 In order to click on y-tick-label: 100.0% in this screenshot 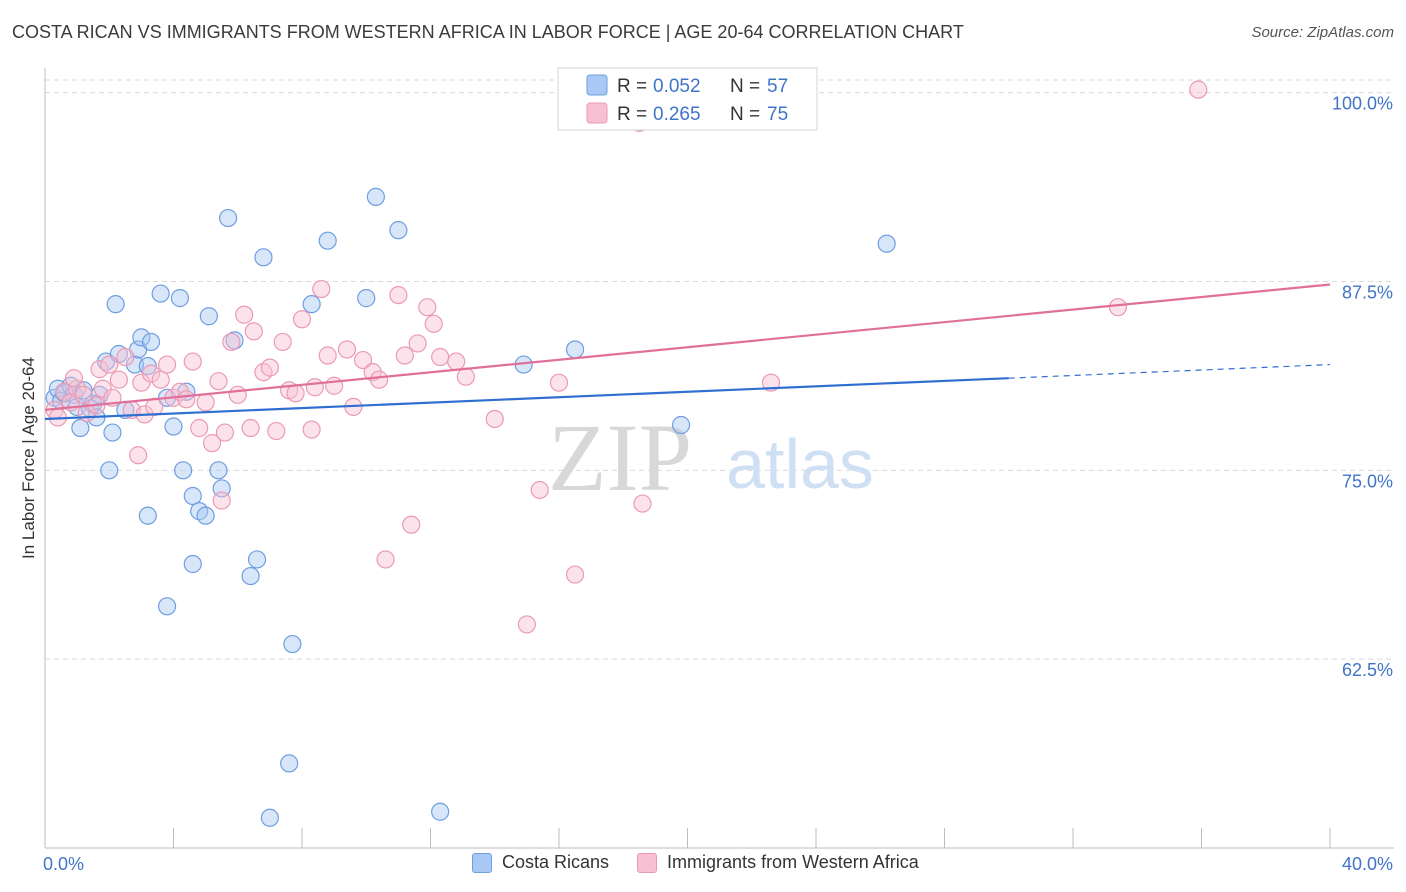, I will do `click(1362, 104)`.